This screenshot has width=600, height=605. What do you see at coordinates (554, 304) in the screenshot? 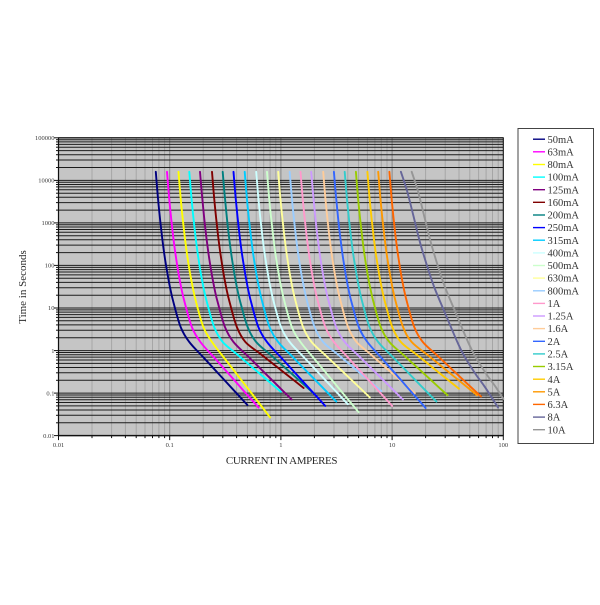
I see `svg-text: 1A` at bounding box center [554, 304].